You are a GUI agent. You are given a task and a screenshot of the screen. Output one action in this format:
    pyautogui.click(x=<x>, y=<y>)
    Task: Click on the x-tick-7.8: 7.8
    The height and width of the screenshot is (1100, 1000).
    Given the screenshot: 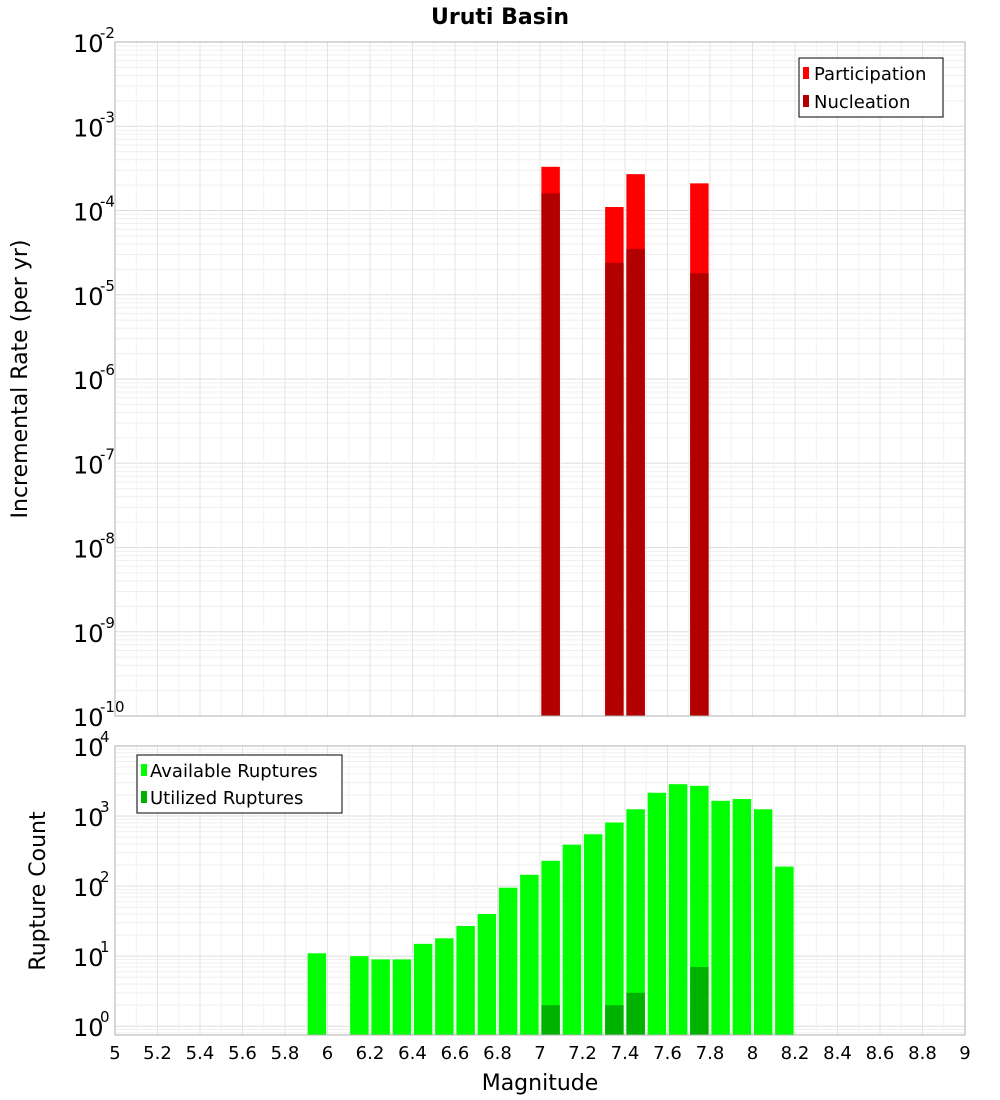 What is the action you would take?
    pyautogui.click(x=710, y=1053)
    